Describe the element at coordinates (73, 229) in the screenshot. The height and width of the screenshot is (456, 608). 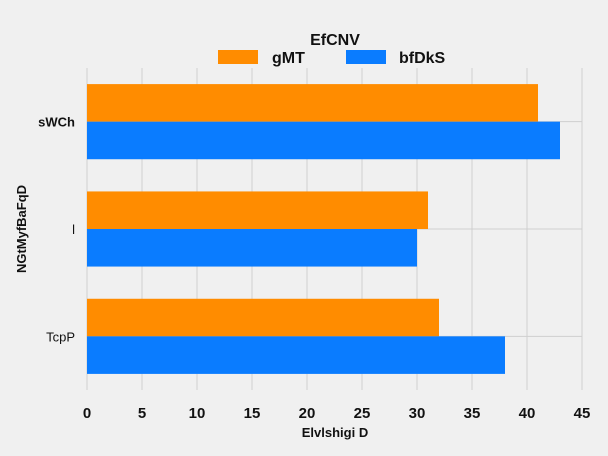
I see `y-tick-label: l` at that location.